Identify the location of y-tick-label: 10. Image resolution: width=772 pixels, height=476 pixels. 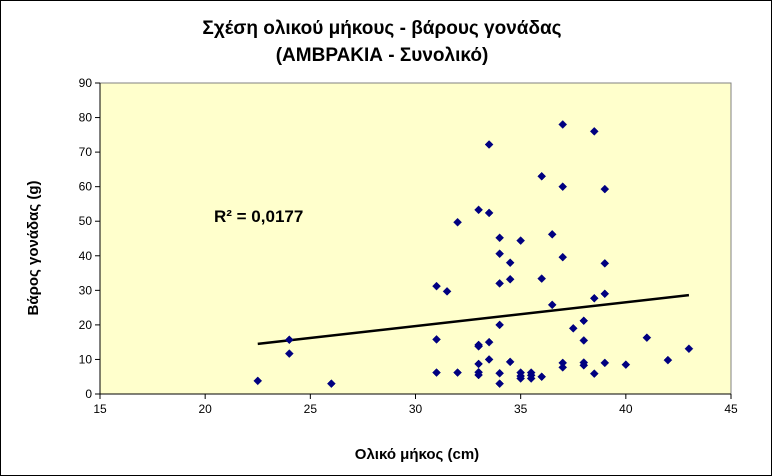
(86, 359).